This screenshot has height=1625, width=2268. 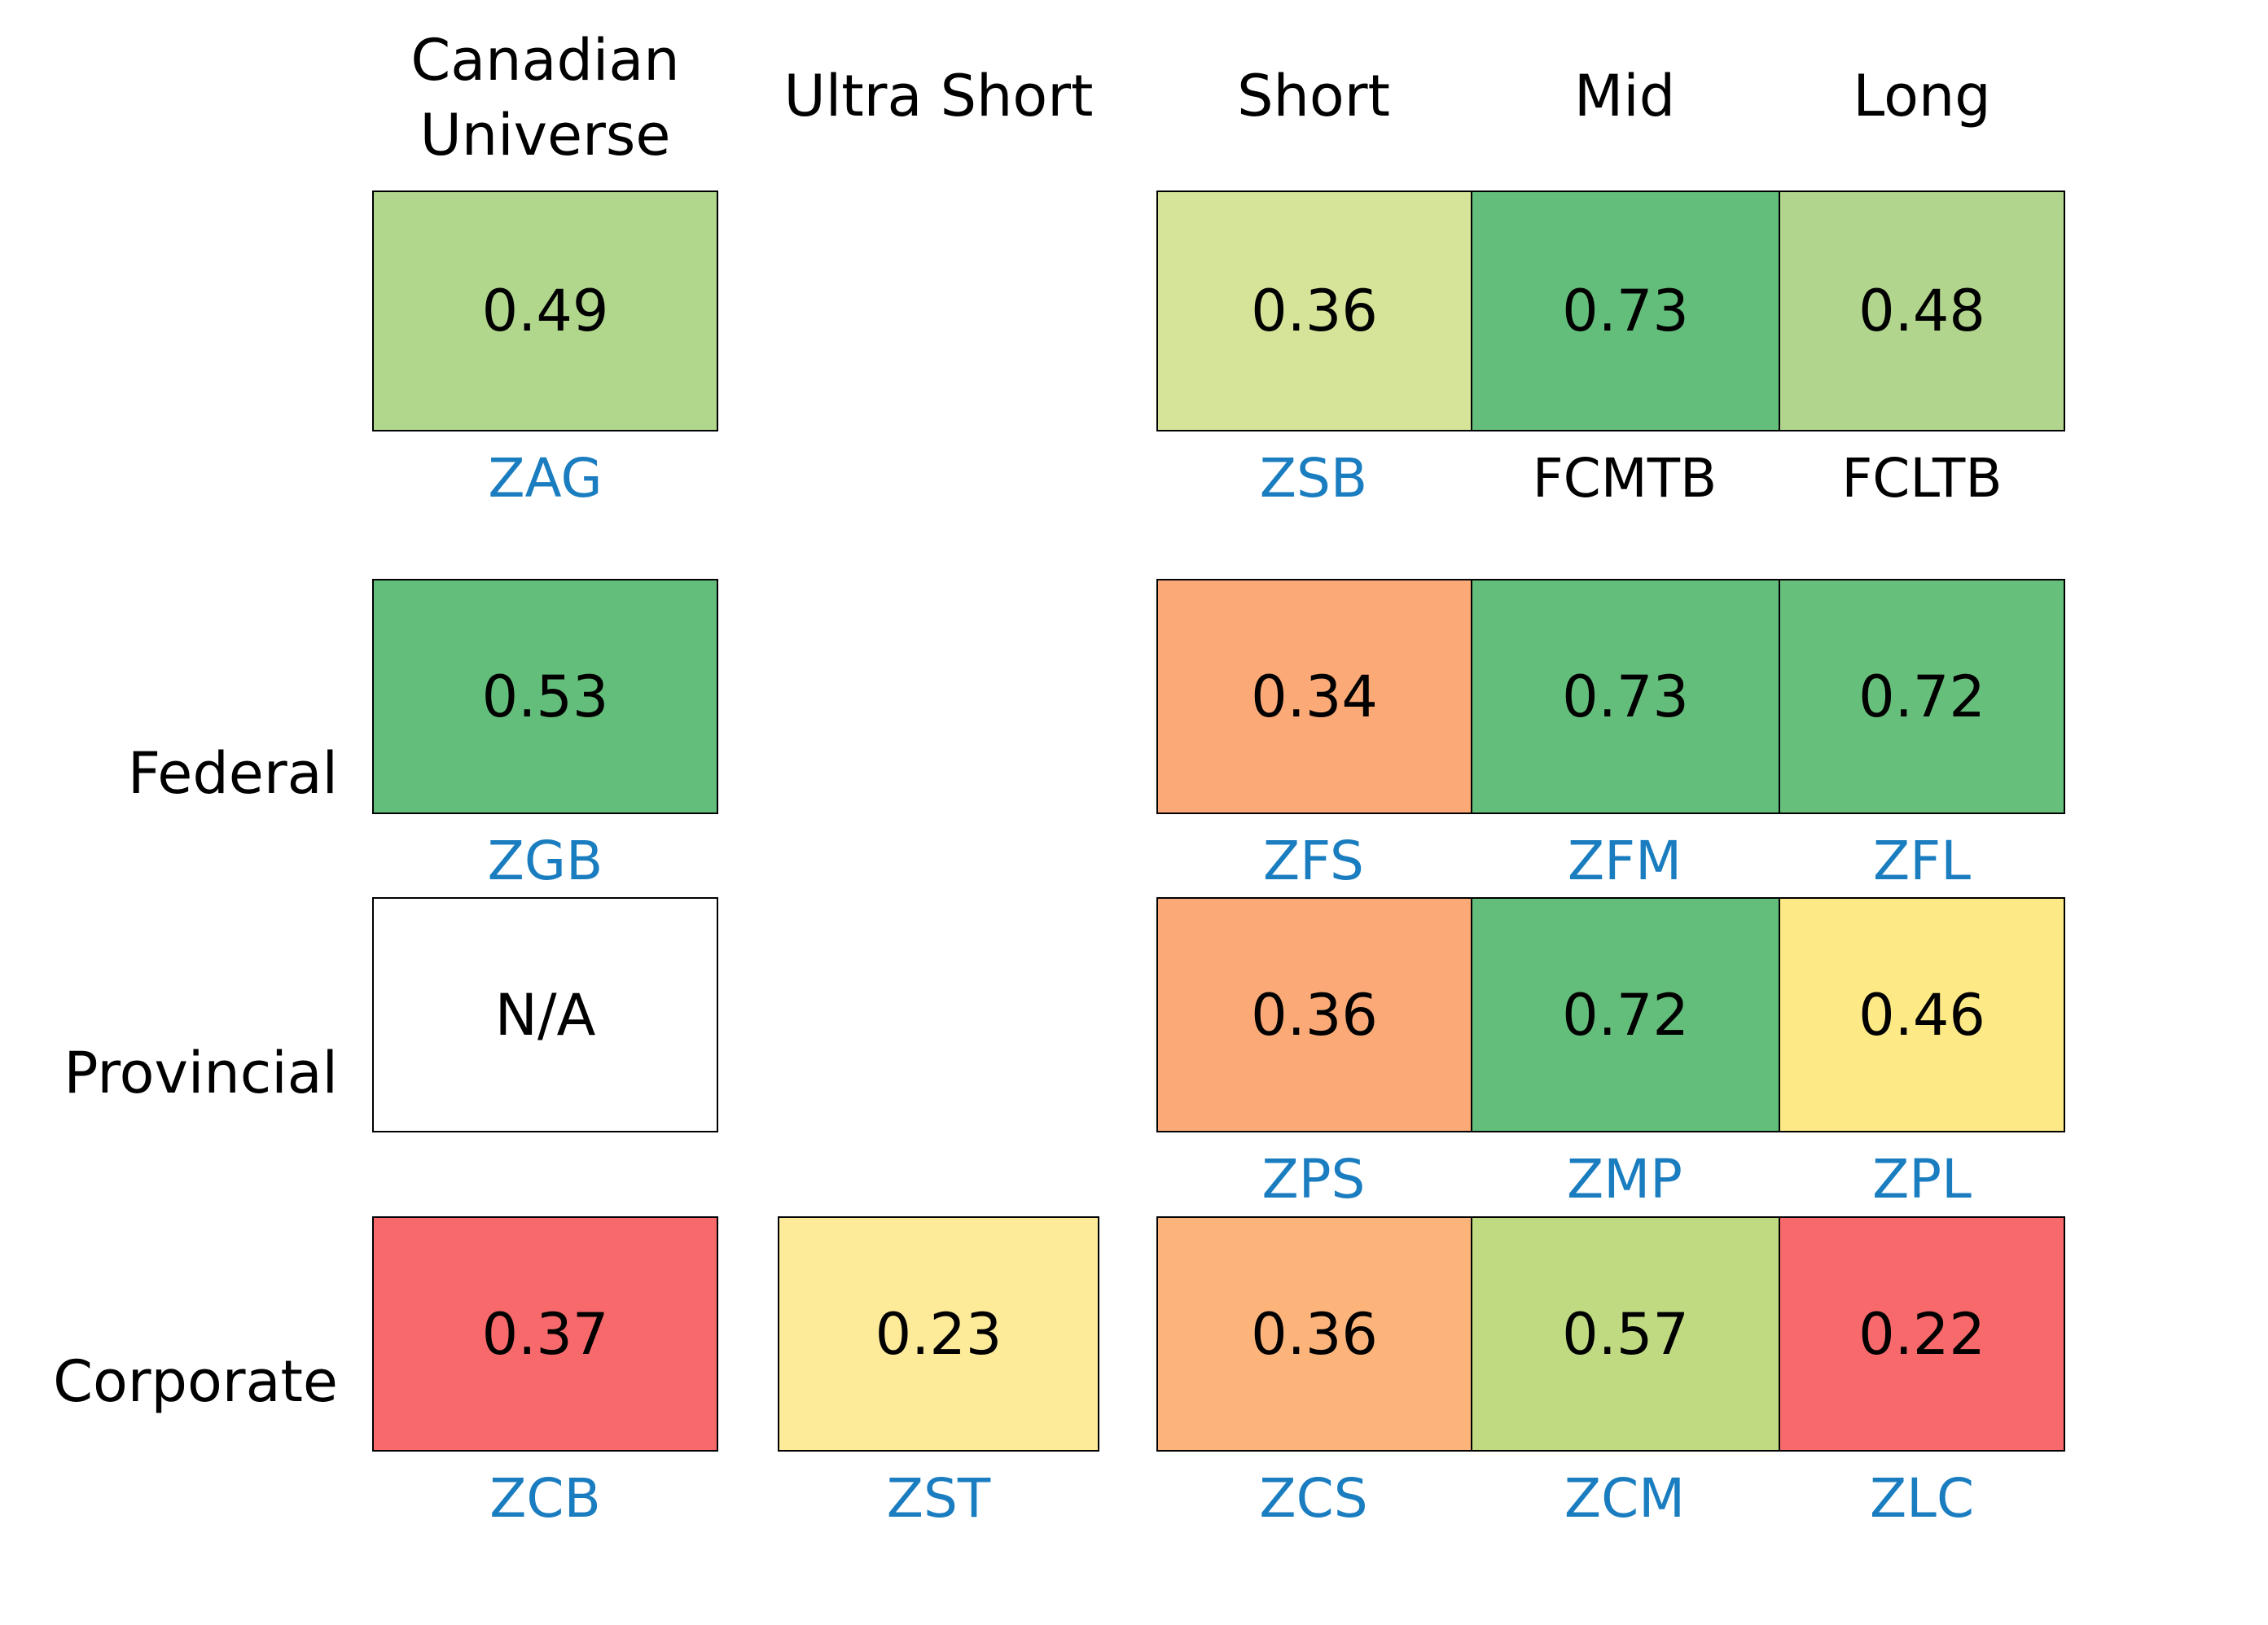 I want to click on ticker-label-zmp: ZMP, so click(x=1624, y=1179).